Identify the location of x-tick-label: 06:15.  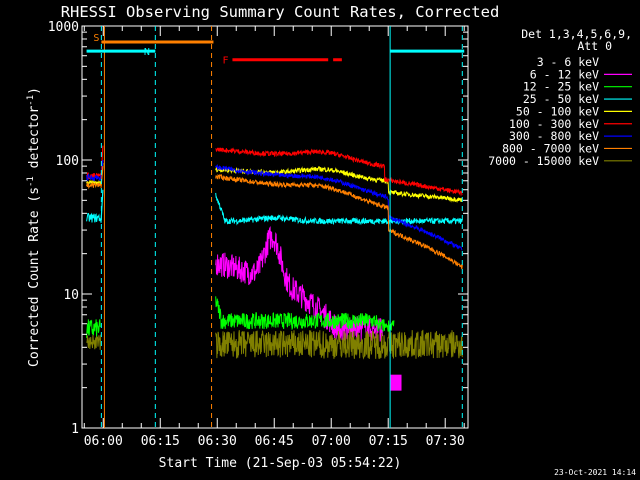
(160, 441).